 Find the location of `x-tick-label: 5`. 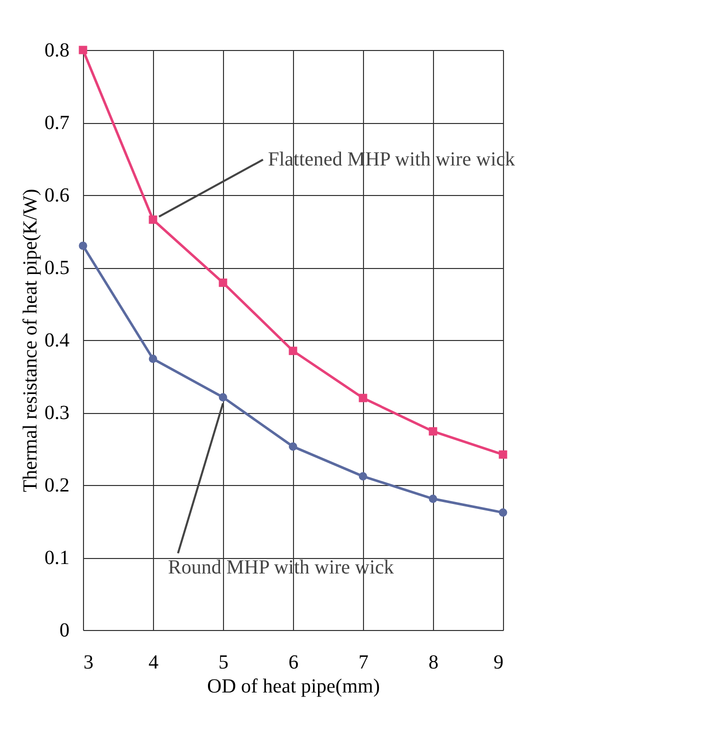

x-tick-label: 5 is located at coordinates (223, 663).